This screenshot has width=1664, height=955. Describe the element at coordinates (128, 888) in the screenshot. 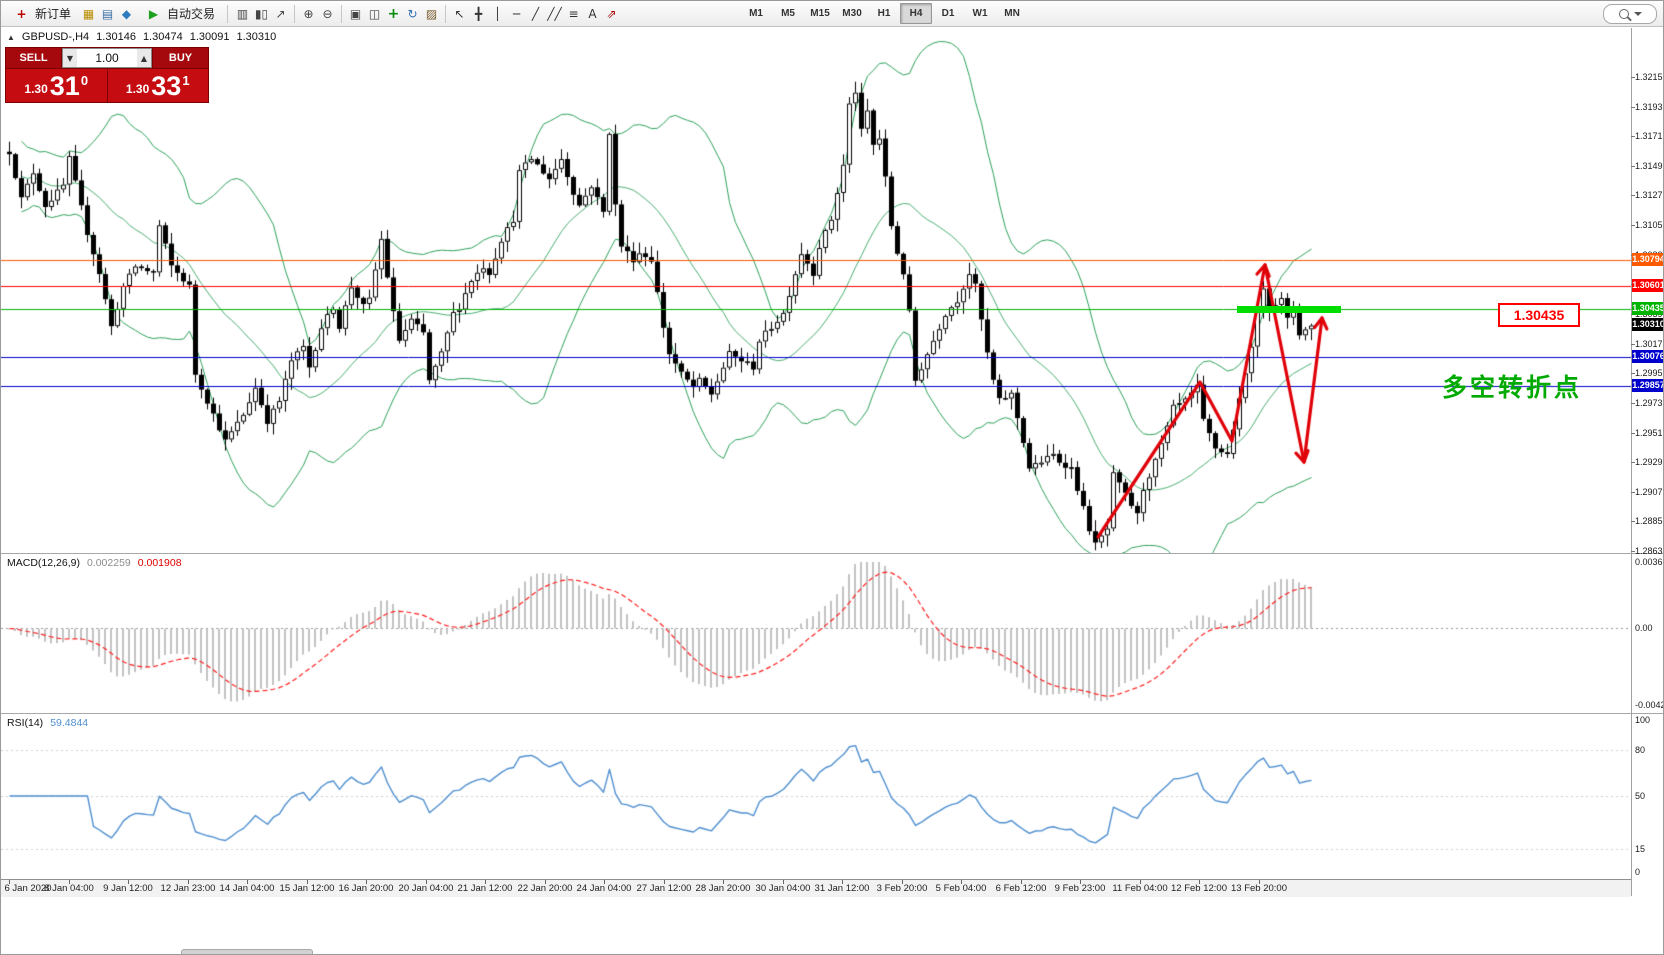

I see `time-axis-label: 9 Jan 12:00` at that location.